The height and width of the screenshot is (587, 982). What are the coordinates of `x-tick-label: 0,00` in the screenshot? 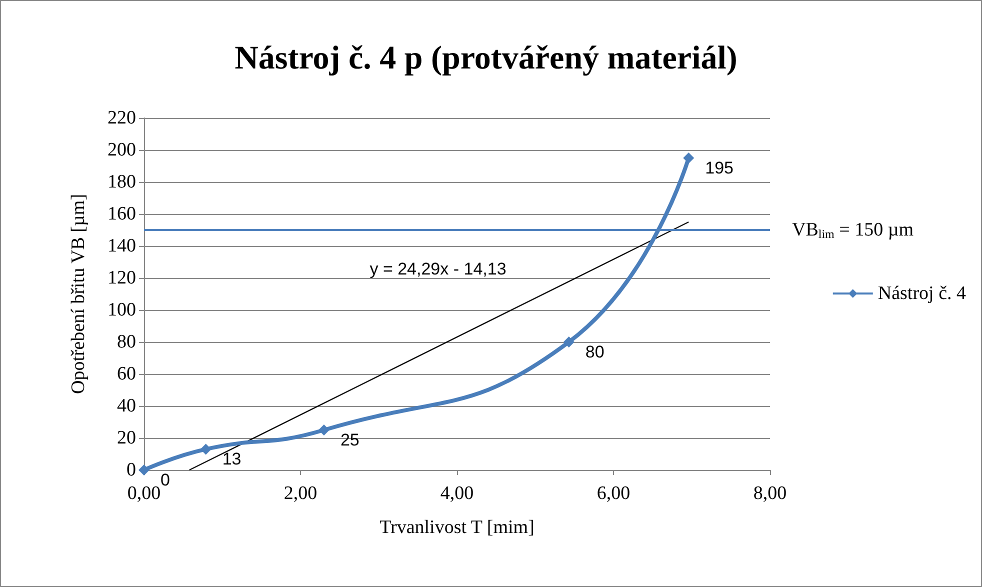 It's located at (144, 493).